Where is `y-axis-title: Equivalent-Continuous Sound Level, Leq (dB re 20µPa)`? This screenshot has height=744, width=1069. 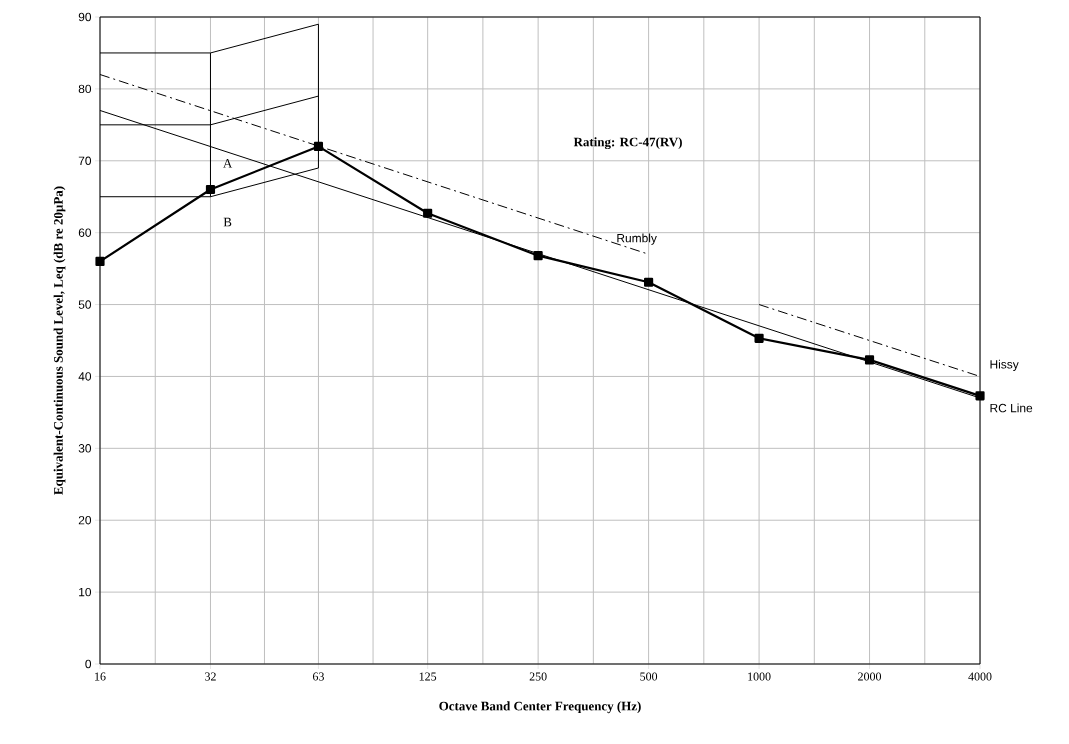
y-axis-title: Equivalent-Continuous Sound Level, Leq (dB re 20µPa) is located at coordinates (59, 340).